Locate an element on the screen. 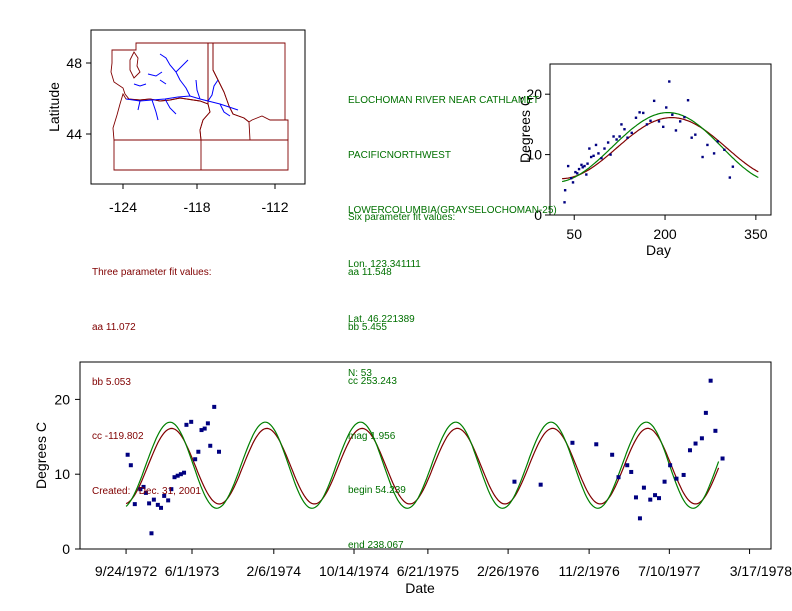 The width and height of the screenshot is (792, 611). seasonal-xtick-label: 200 is located at coordinates (665, 234).